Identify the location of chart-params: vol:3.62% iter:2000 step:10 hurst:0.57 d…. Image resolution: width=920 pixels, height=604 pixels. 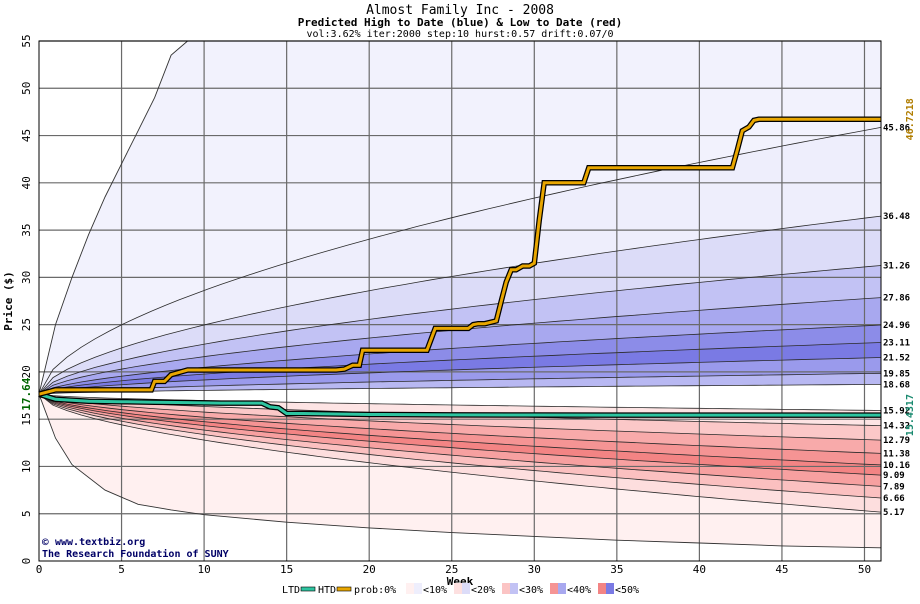
(459, 34).